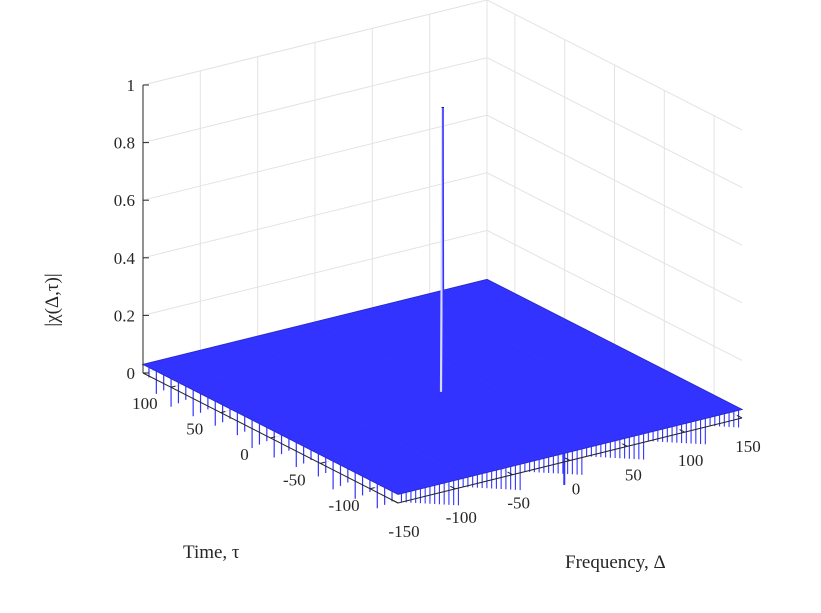  Describe the element at coordinates (461, 517) in the screenshot. I see `x-tick-label: -100` at that location.